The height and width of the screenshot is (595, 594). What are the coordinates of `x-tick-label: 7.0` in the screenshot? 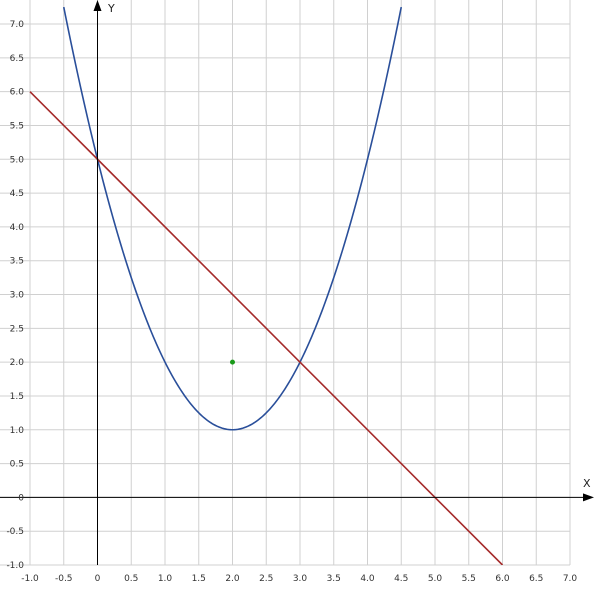 It's located at (570, 579).